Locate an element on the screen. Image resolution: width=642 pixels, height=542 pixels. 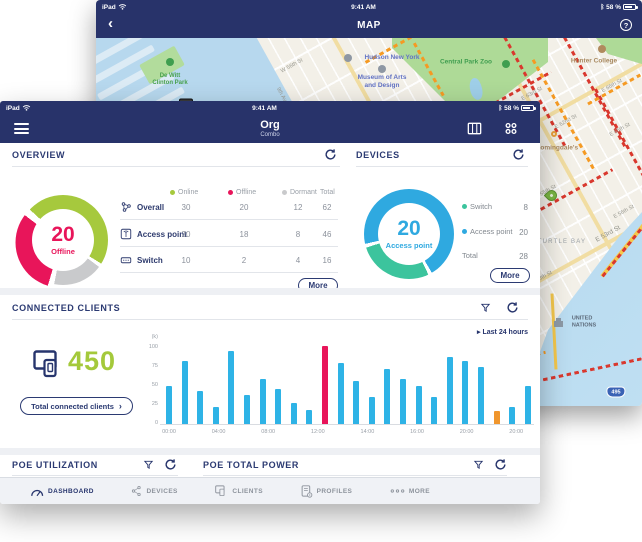
col-dormant: Dormant is located at coordinates (299, 192).